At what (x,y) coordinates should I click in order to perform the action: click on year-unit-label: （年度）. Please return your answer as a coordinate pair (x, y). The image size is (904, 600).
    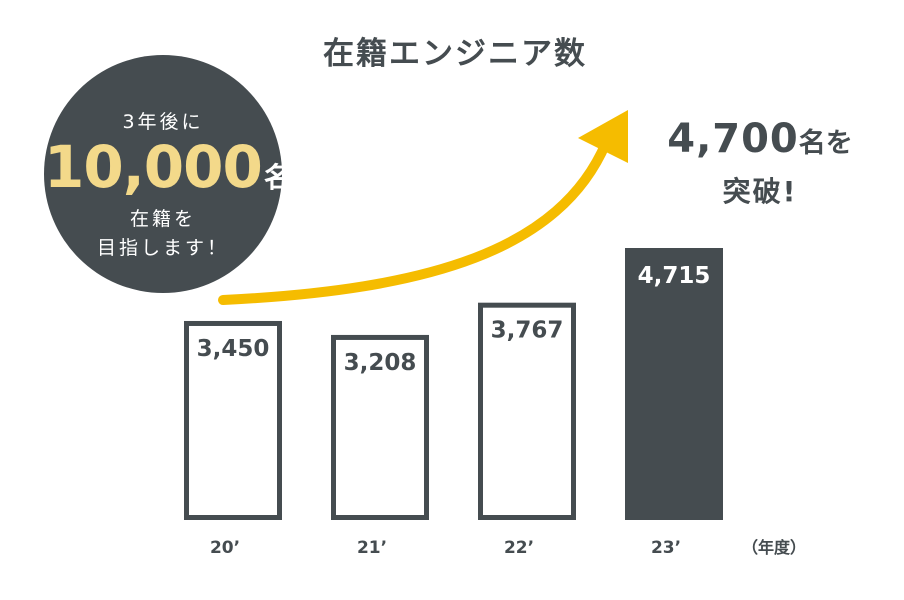
    Looking at the image, I should click on (774, 547).